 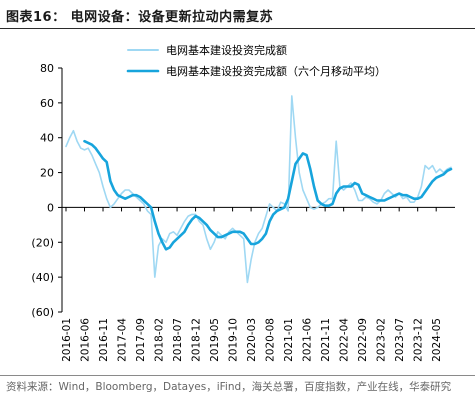 I want to click on x-tick-label: 2022-09, so click(x=363, y=340).